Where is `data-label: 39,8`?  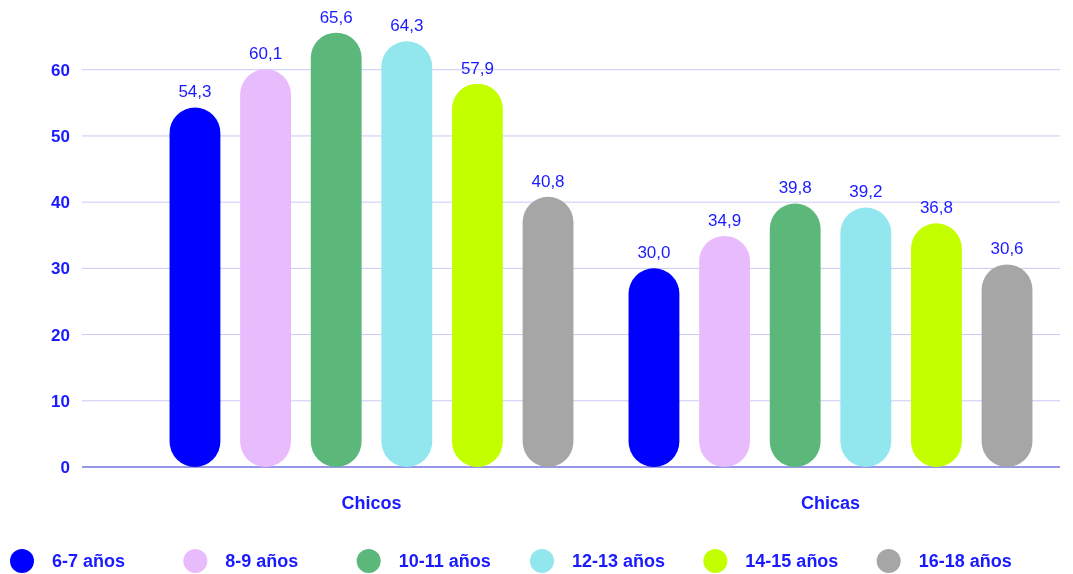
data-label: 39,8 is located at coordinates (795, 188).